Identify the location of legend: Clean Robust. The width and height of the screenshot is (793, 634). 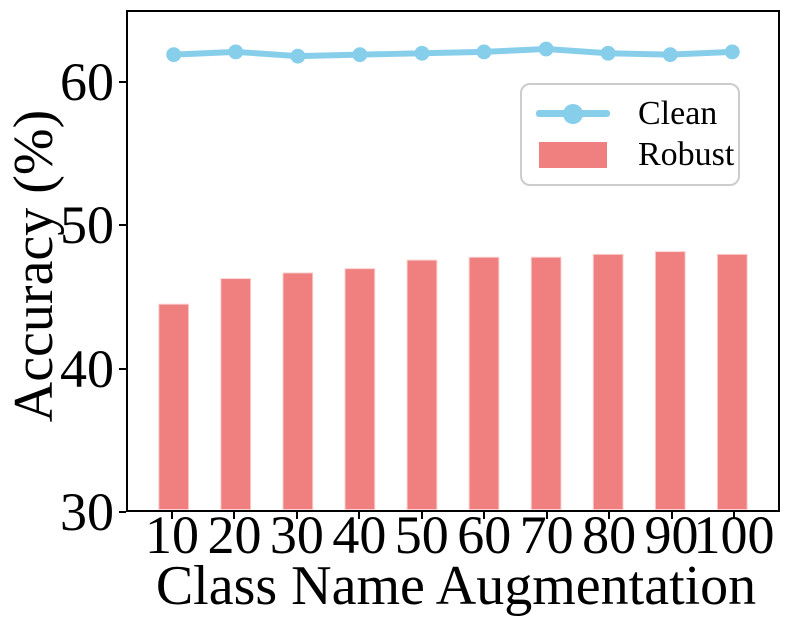
(630, 134).